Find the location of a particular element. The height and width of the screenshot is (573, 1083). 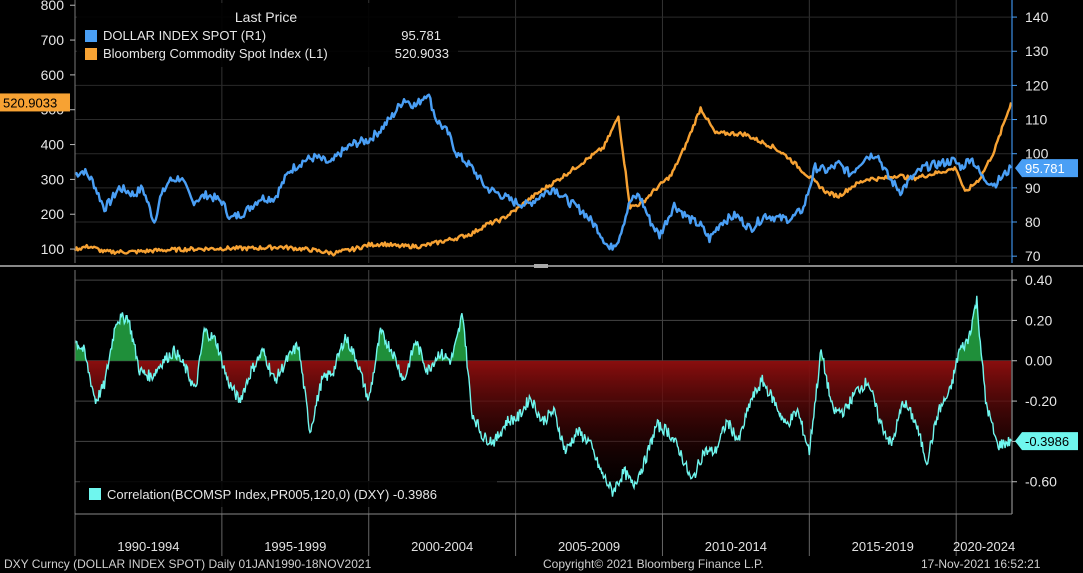

correlation-last-value-label: -0.3986 is located at coordinates (1046, 441).